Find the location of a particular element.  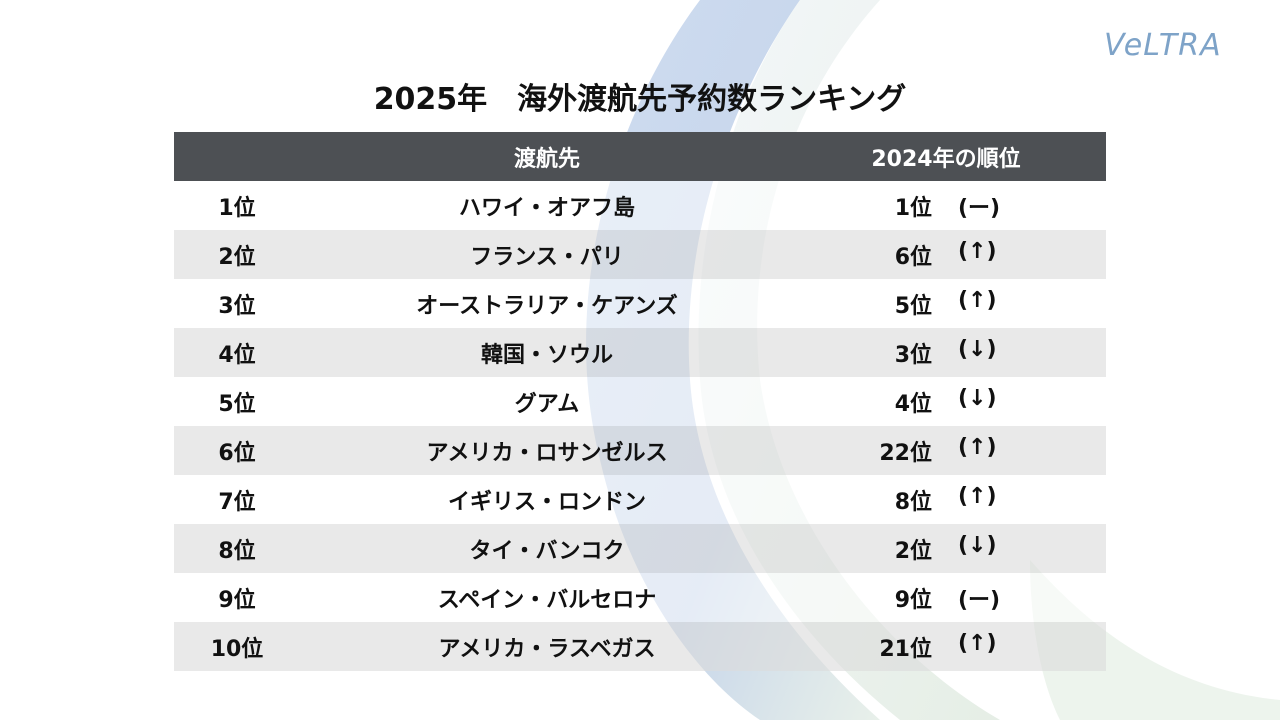

table-row: 6位 アメリカ・ロサンゼルス 22位 (↑) is located at coordinates (640, 450).